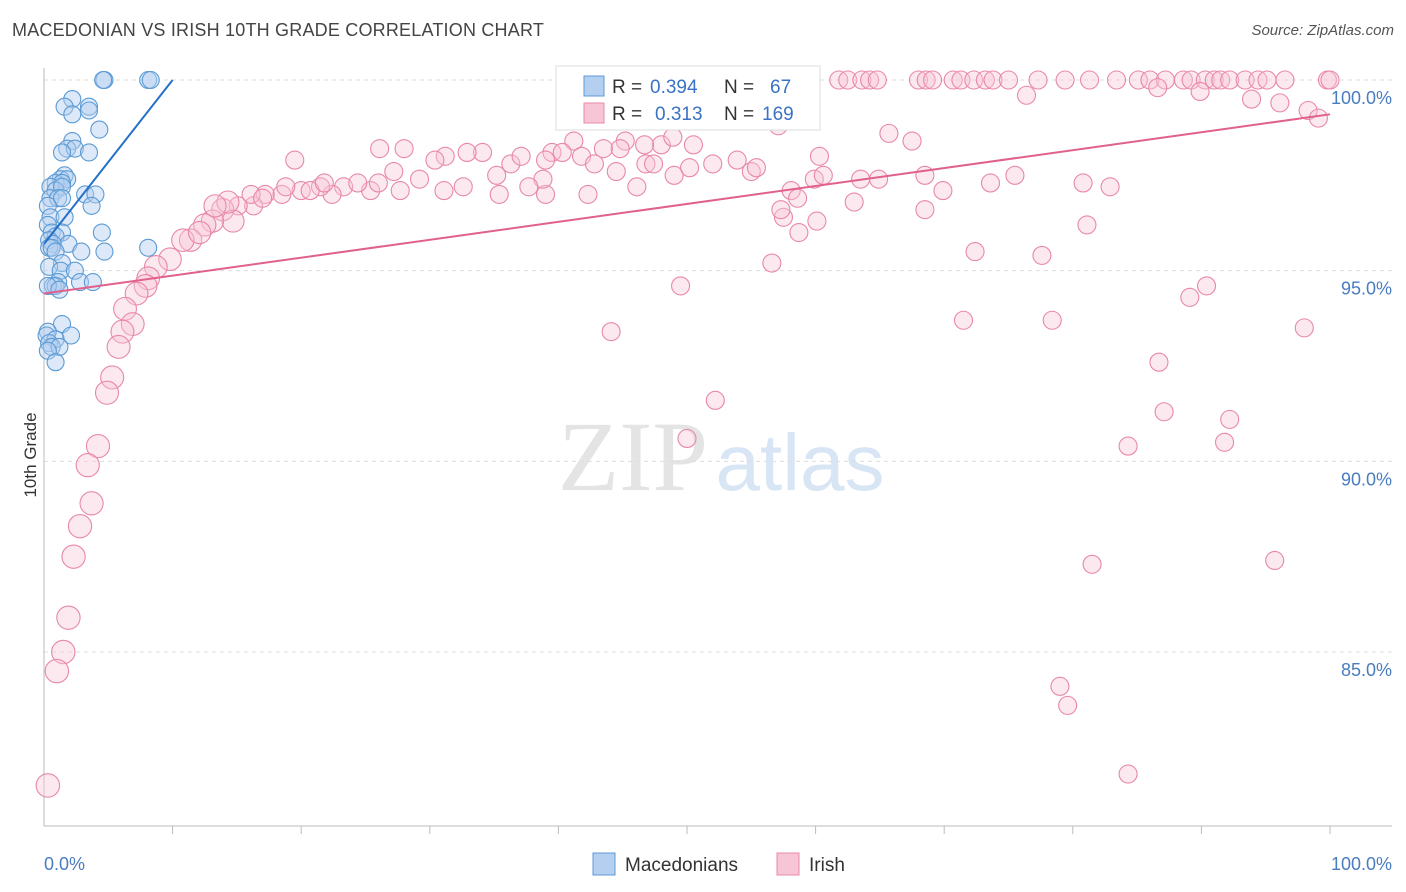  I want to click on legend-label-macedonians: Macedonians, so click(681, 865).